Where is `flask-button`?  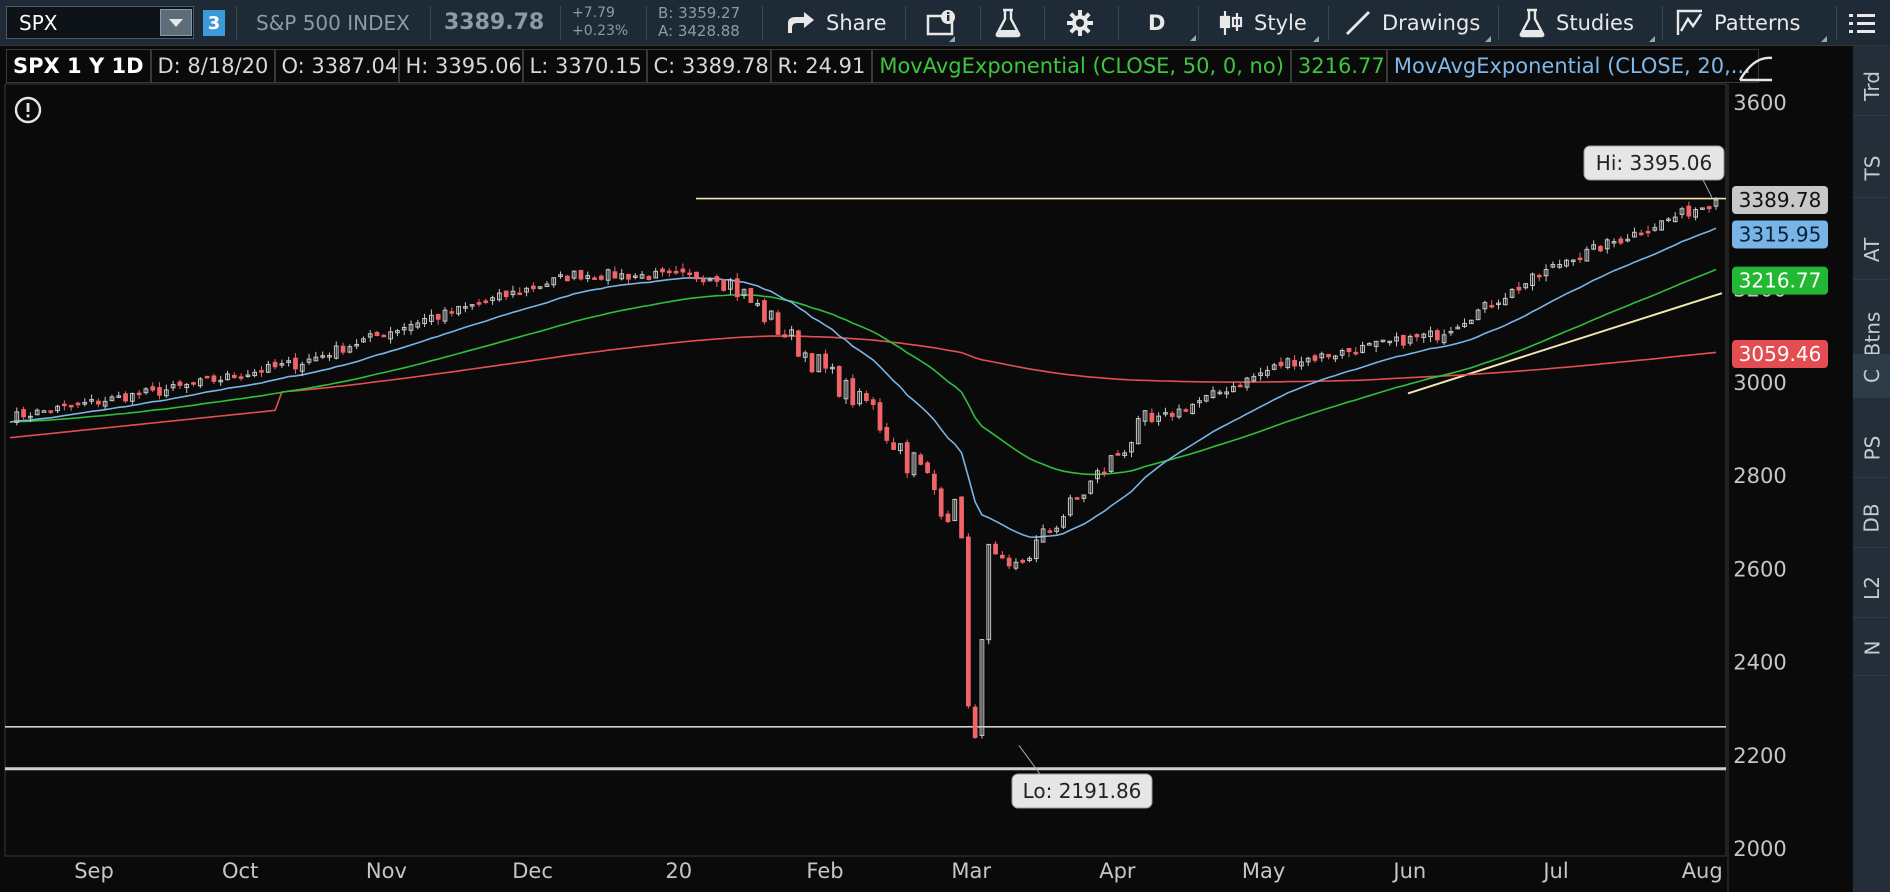
flask-button is located at coordinates (1008, 23).